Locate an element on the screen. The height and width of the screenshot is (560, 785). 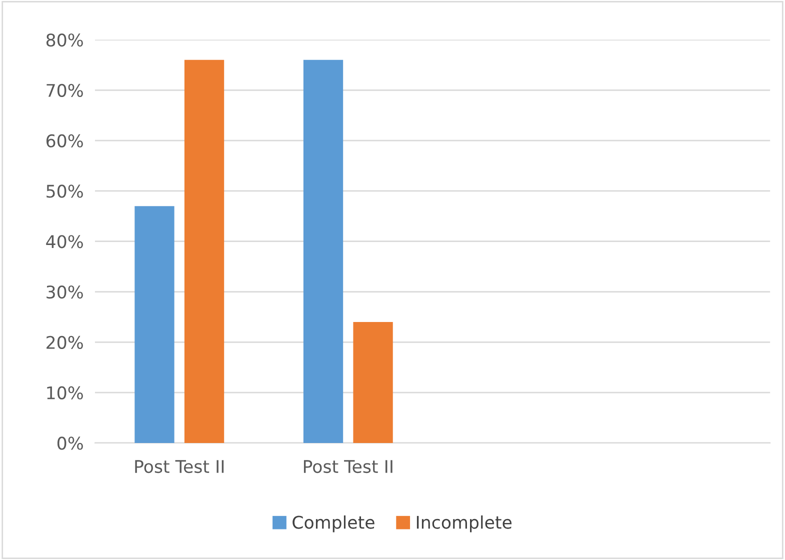
y-tick-label: 80% is located at coordinates (64, 40).